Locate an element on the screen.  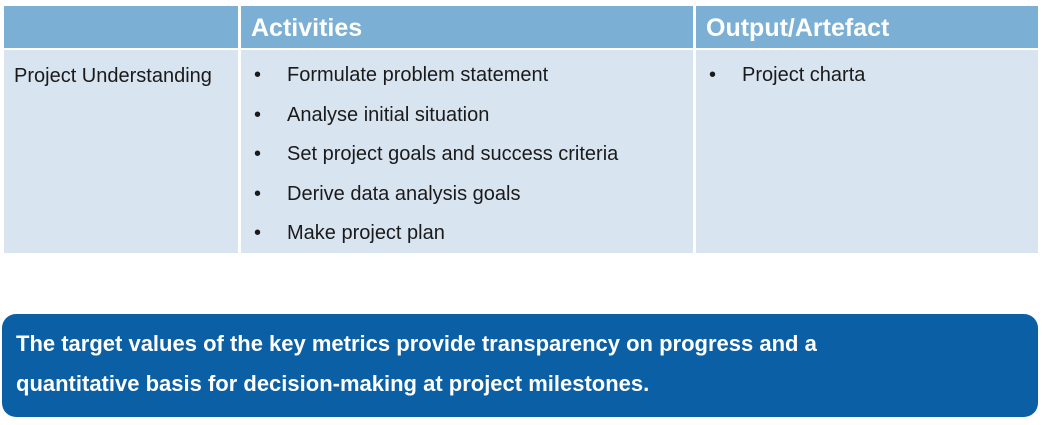
list-item: • Project charta is located at coordinates (867, 85).